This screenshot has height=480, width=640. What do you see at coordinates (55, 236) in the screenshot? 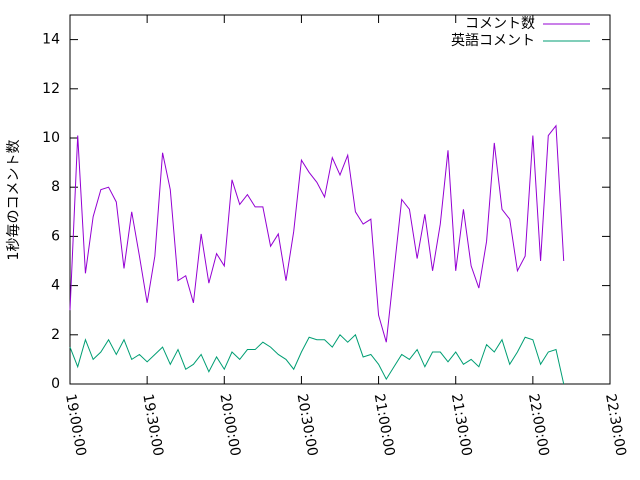
I see `y-tick-label: 6` at bounding box center [55, 236].